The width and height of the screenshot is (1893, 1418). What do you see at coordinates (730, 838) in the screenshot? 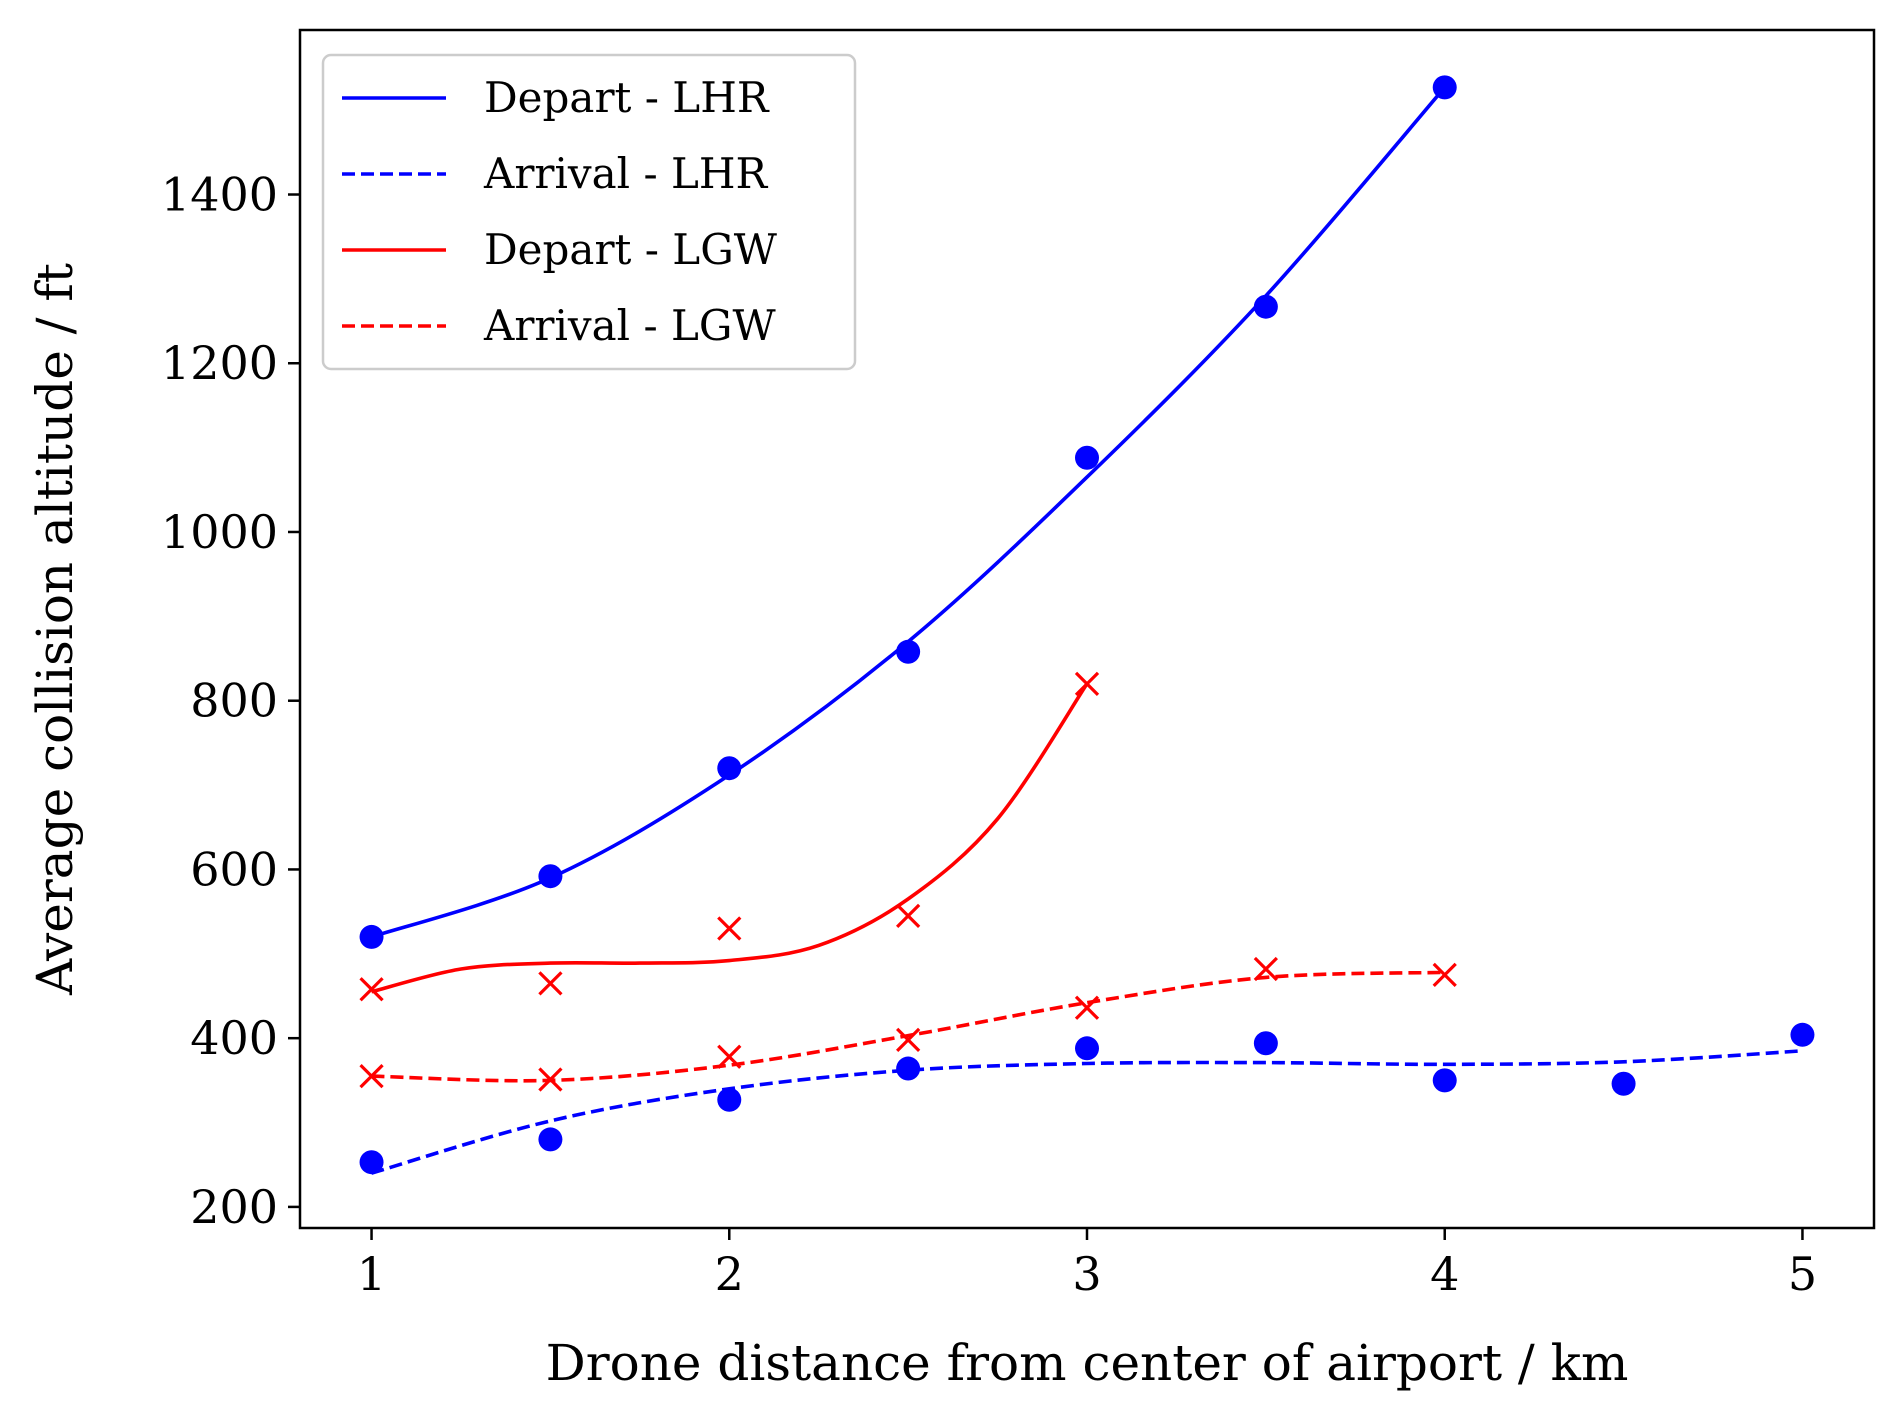
I see `series-2-fit-line` at bounding box center [730, 838].